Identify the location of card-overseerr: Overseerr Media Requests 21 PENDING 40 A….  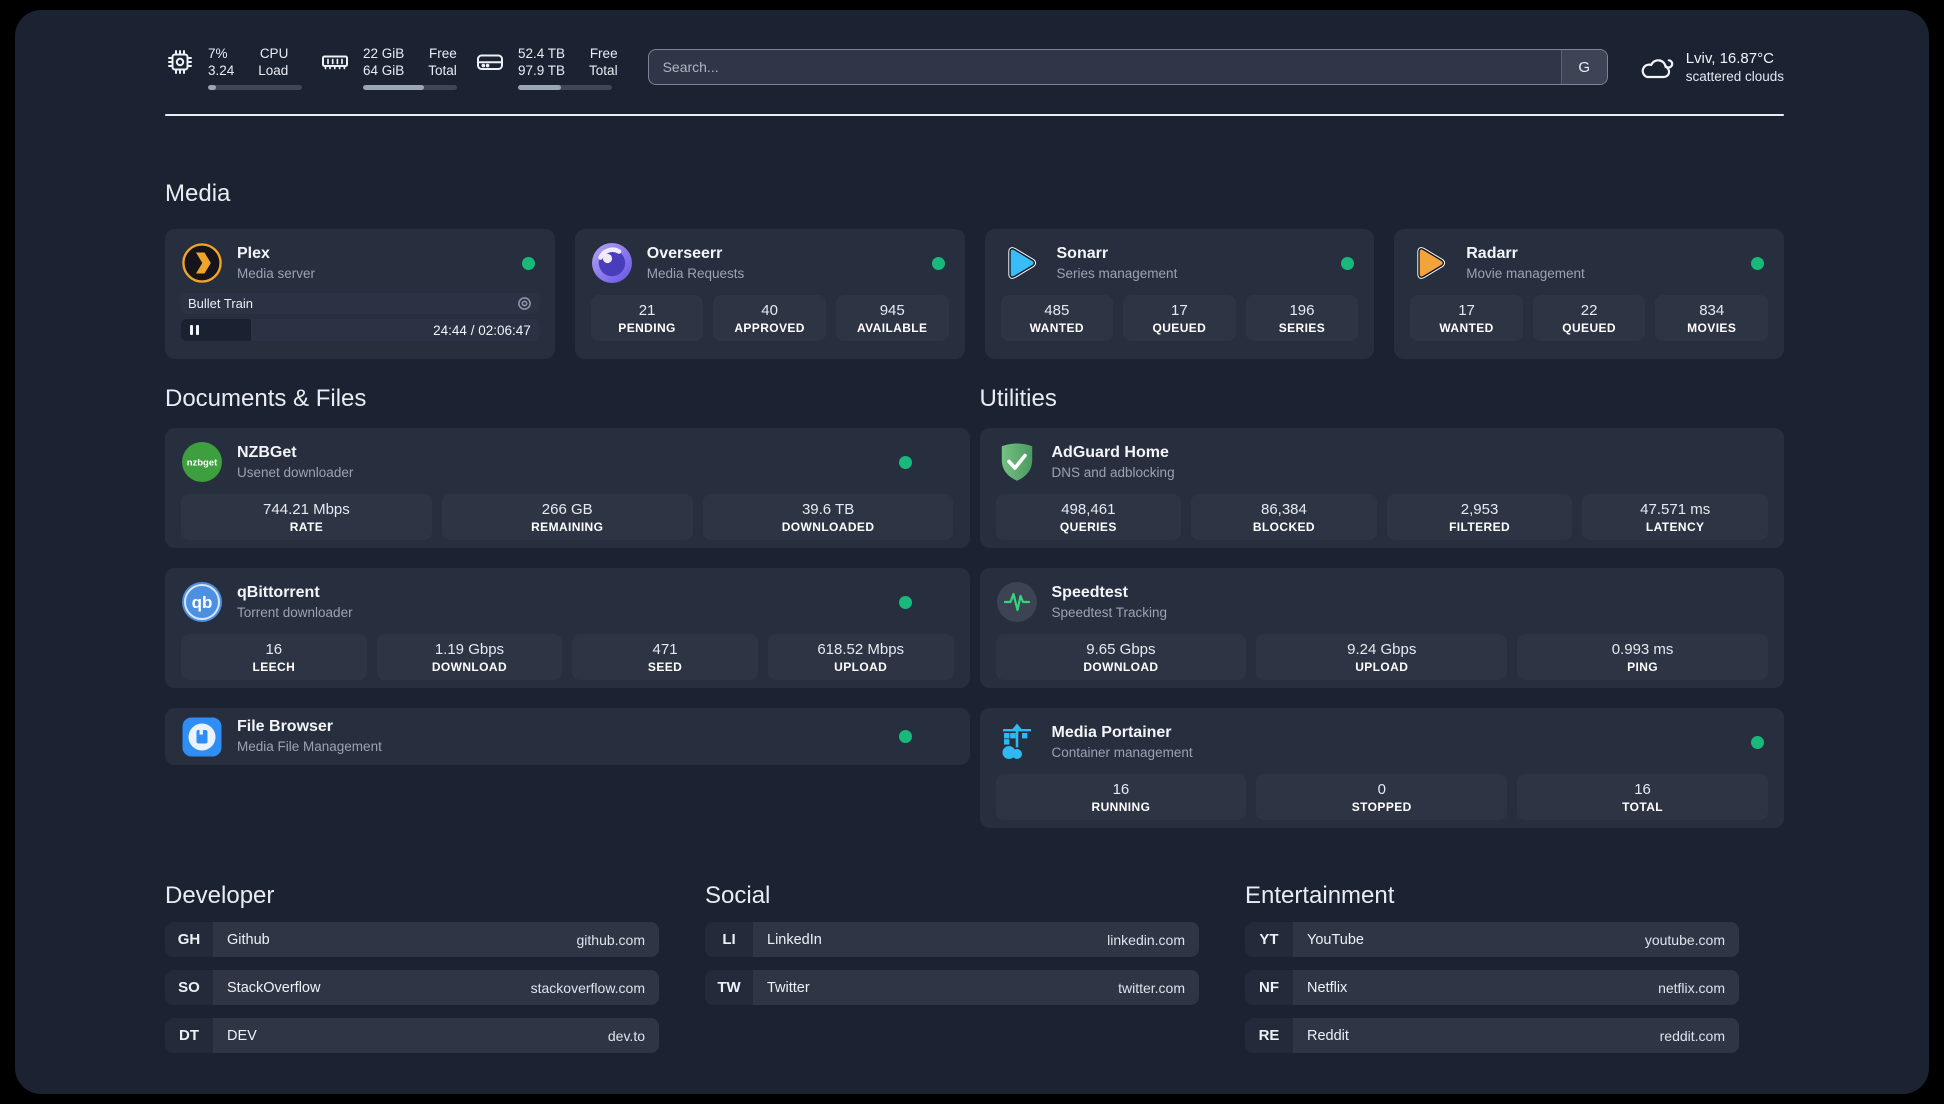
(769, 294).